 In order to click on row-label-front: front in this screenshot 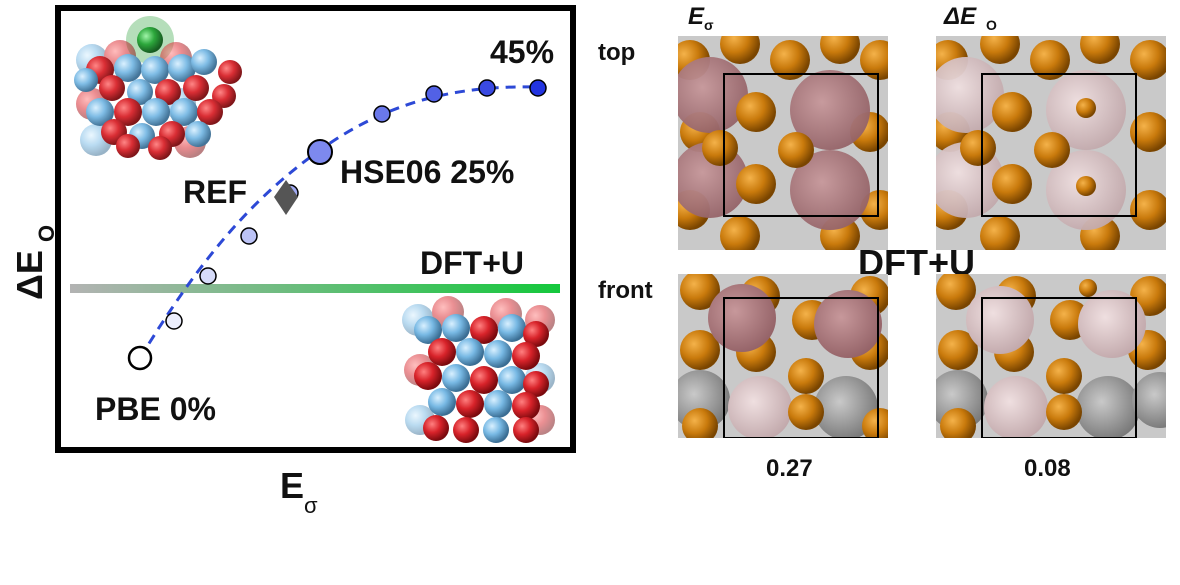, I will do `click(625, 290)`.